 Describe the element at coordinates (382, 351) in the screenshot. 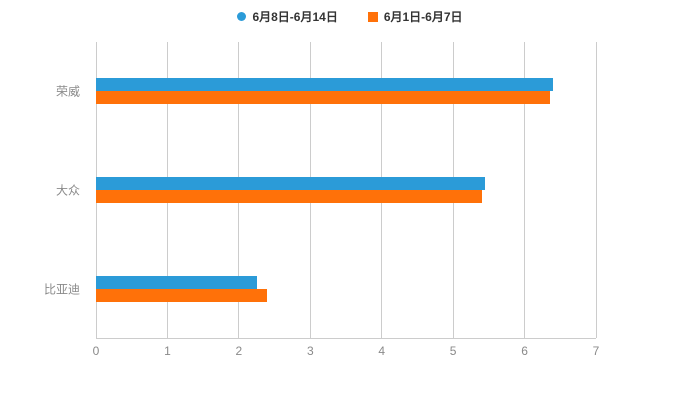

I see `x-tick-label-4: 4` at that location.